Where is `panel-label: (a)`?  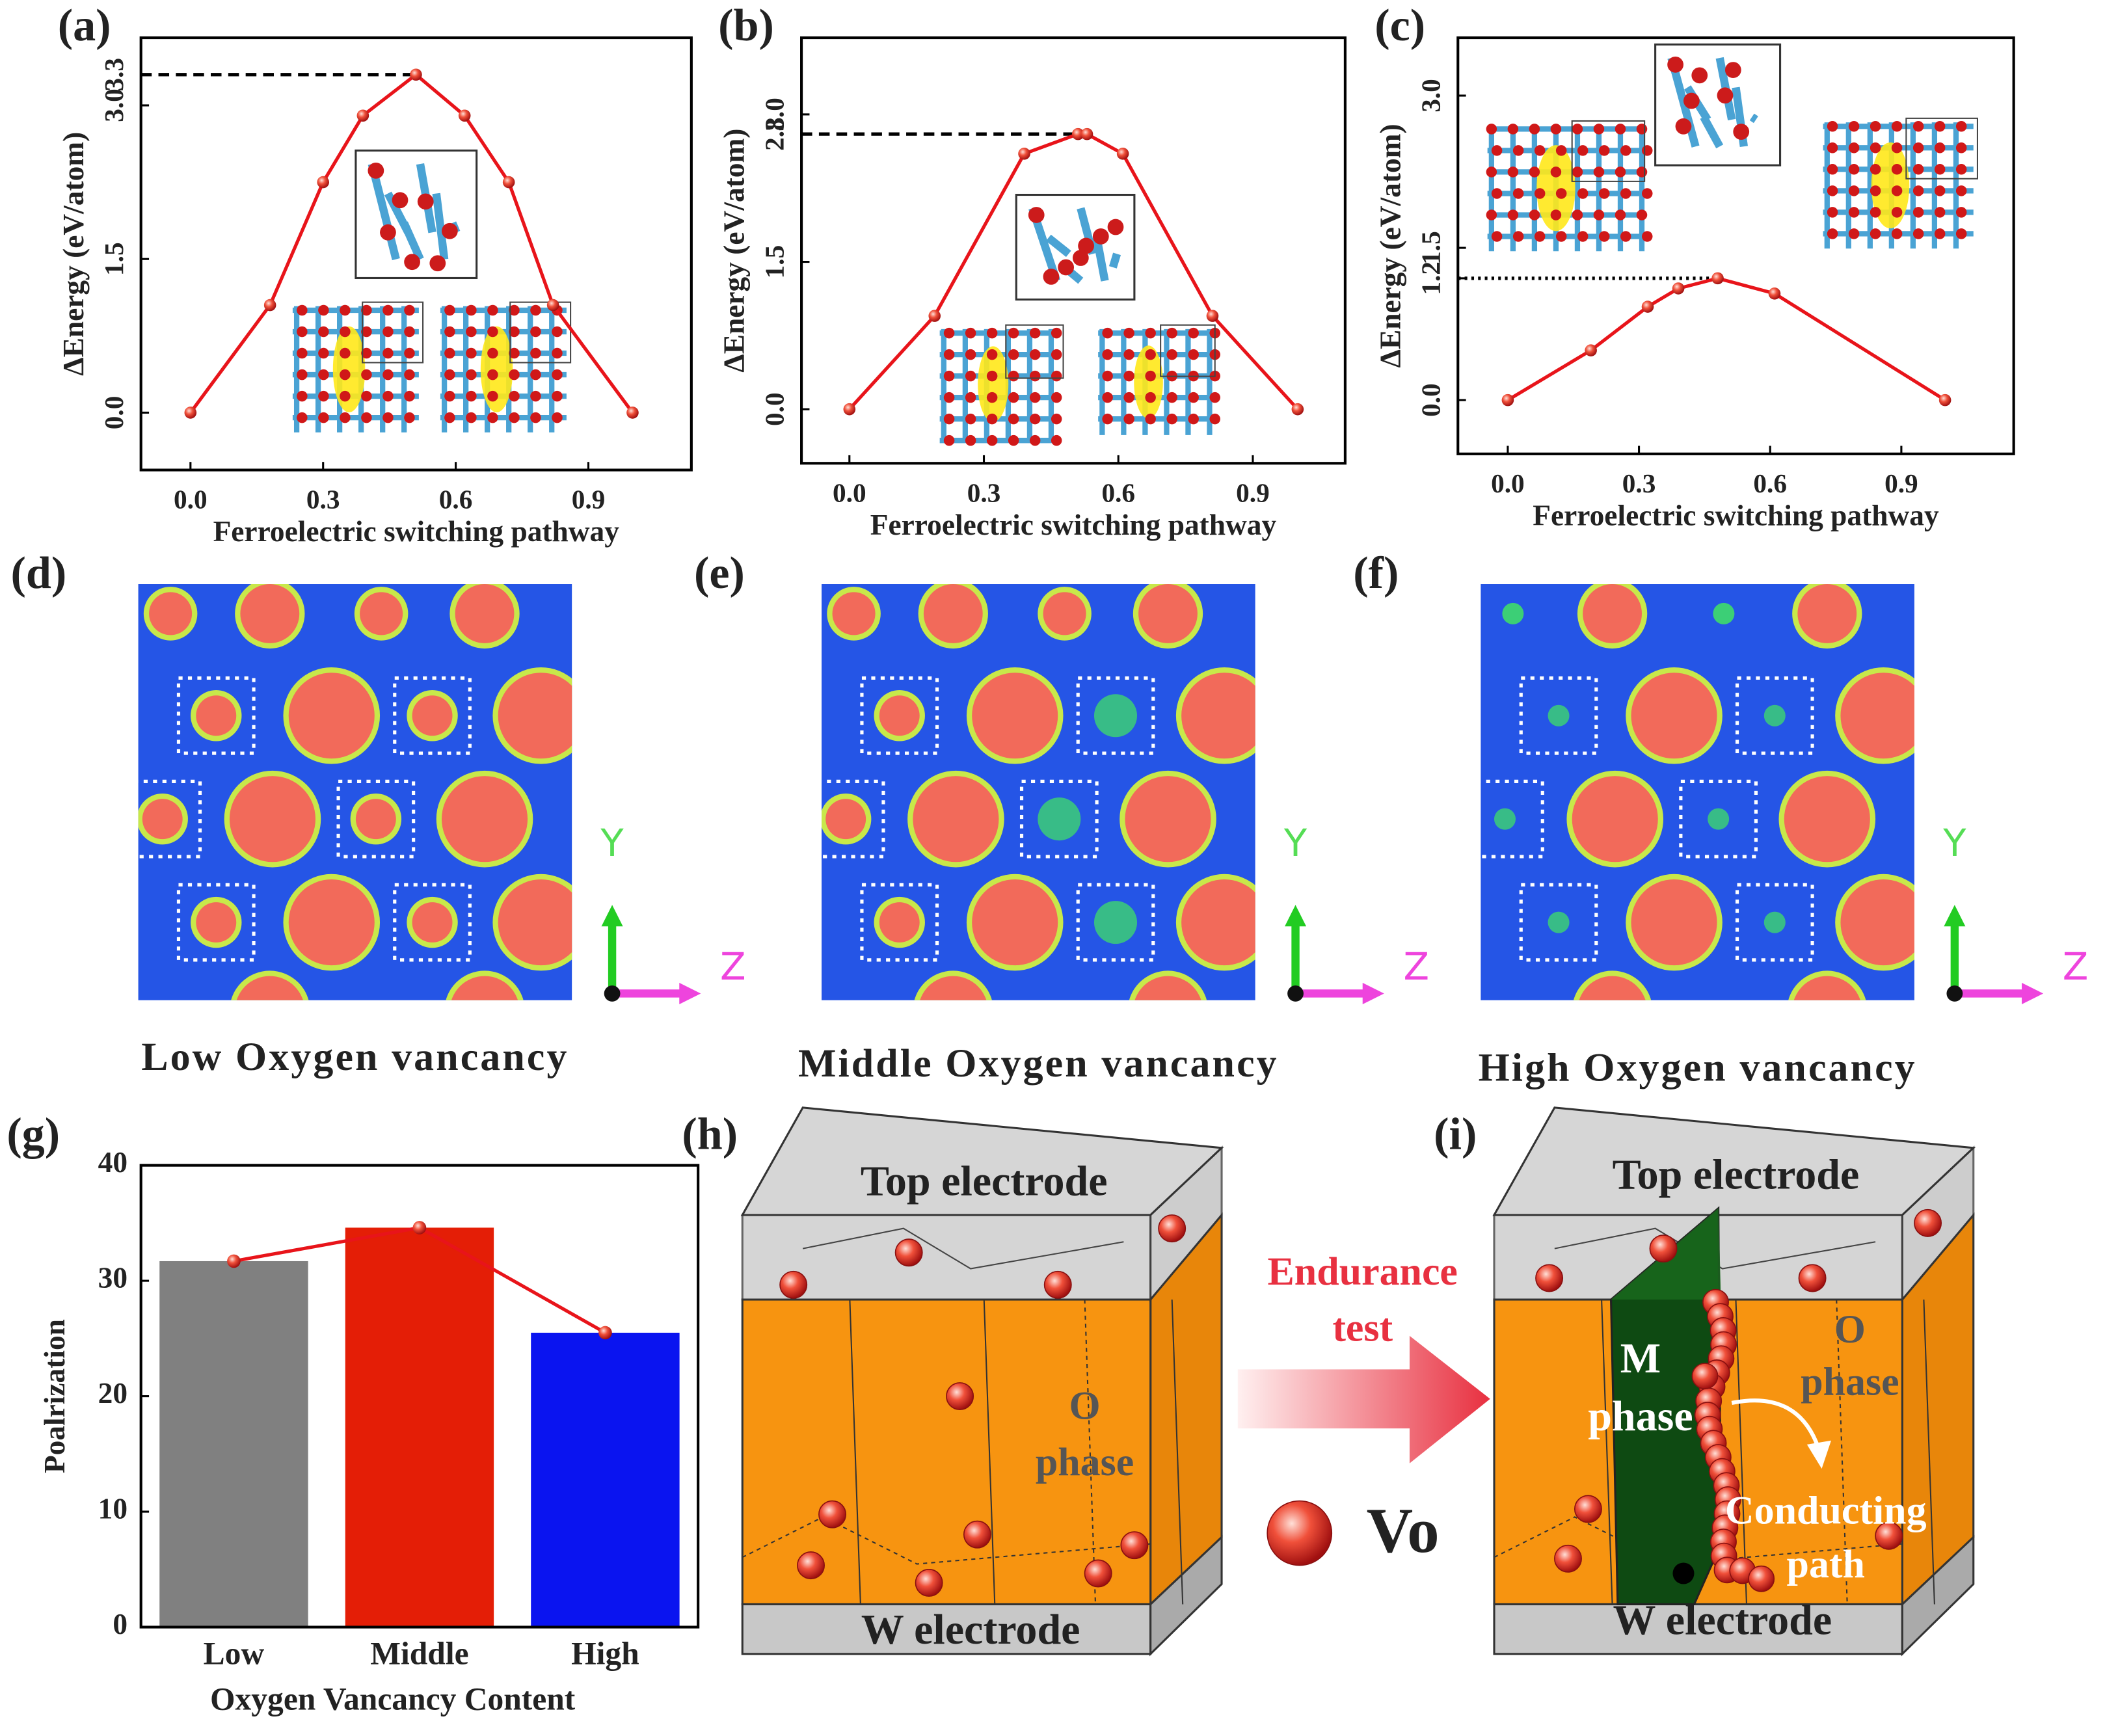
panel-label: (a) is located at coordinates (84, 25).